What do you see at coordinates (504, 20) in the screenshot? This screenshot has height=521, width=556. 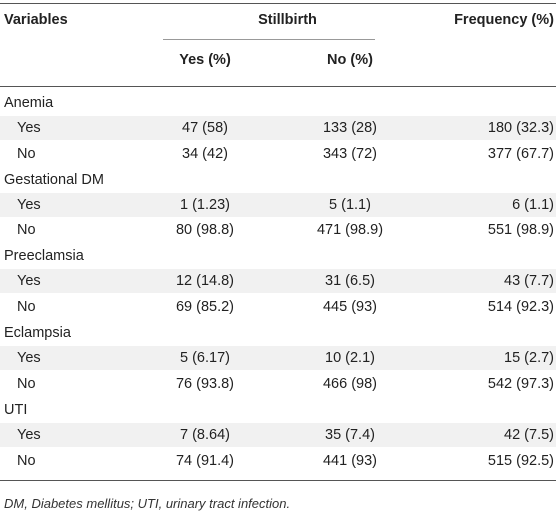 I see `header-frequency: Frequency (%)` at bounding box center [504, 20].